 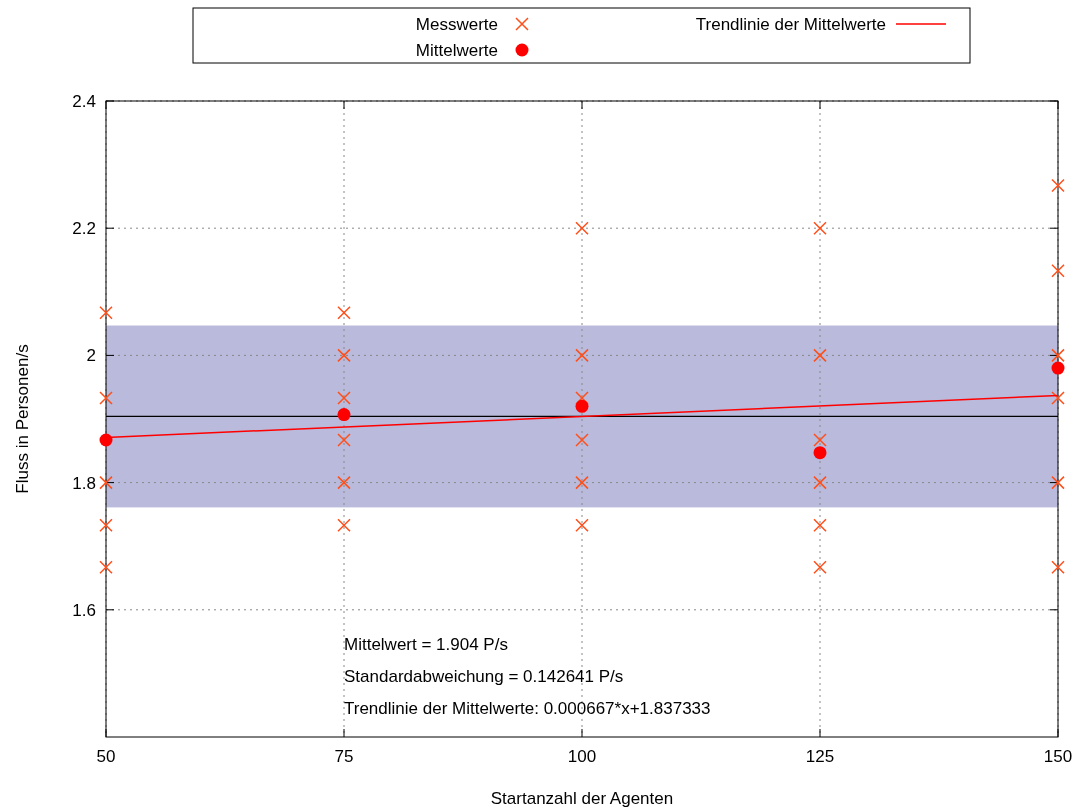 What do you see at coordinates (790, 24) in the screenshot?
I see `legend-label: Trendlinie der Mittelwerte` at bounding box center [790, 24].